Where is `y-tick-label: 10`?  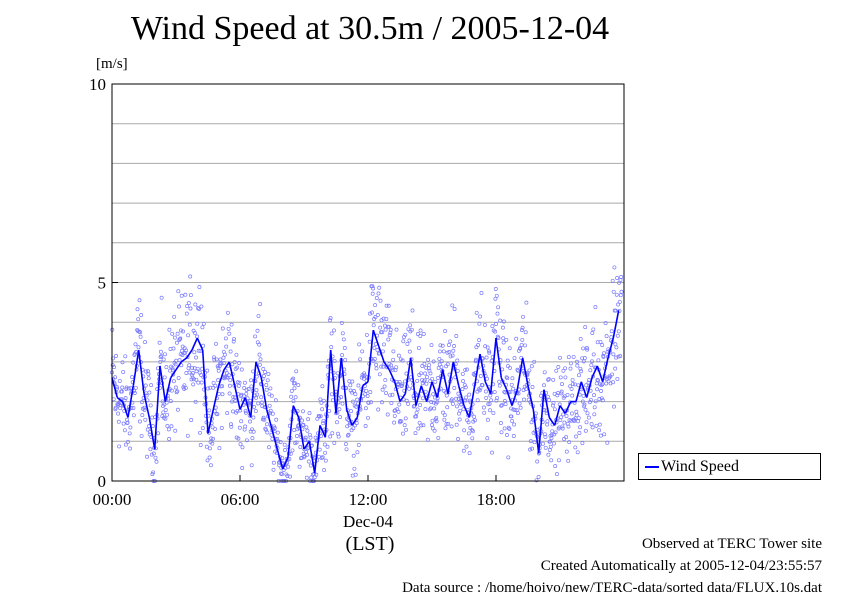
y-tick-label: 10 is located at coordinates (97, 84).